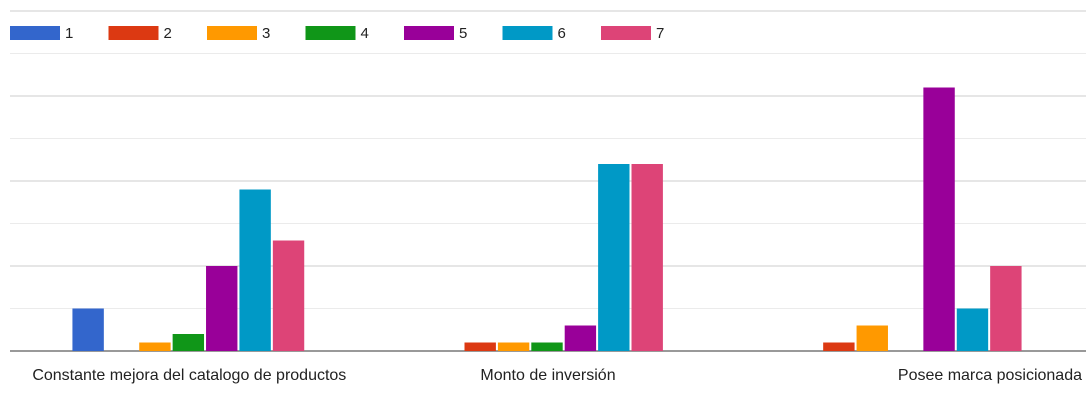 This screenshot has width=1086, height=417. I want to click on legend-label: 4, so click(365, 33).